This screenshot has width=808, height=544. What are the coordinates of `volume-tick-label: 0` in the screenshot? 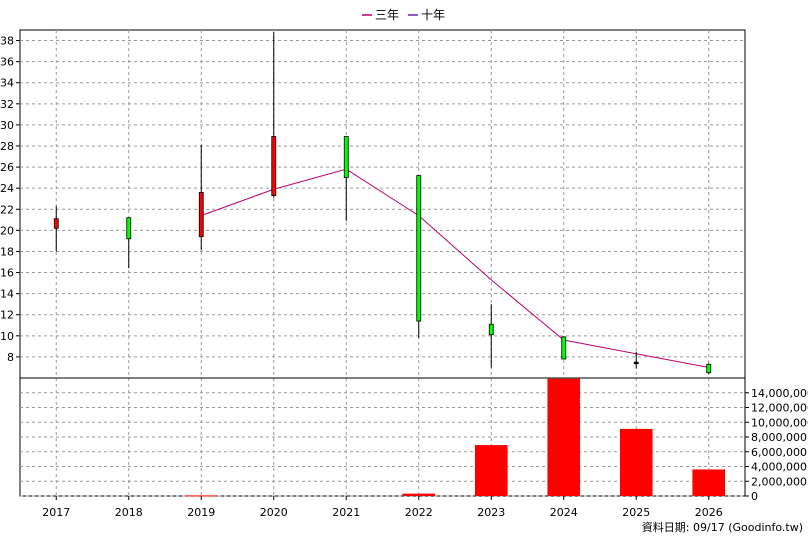 It's located at (754, 496).